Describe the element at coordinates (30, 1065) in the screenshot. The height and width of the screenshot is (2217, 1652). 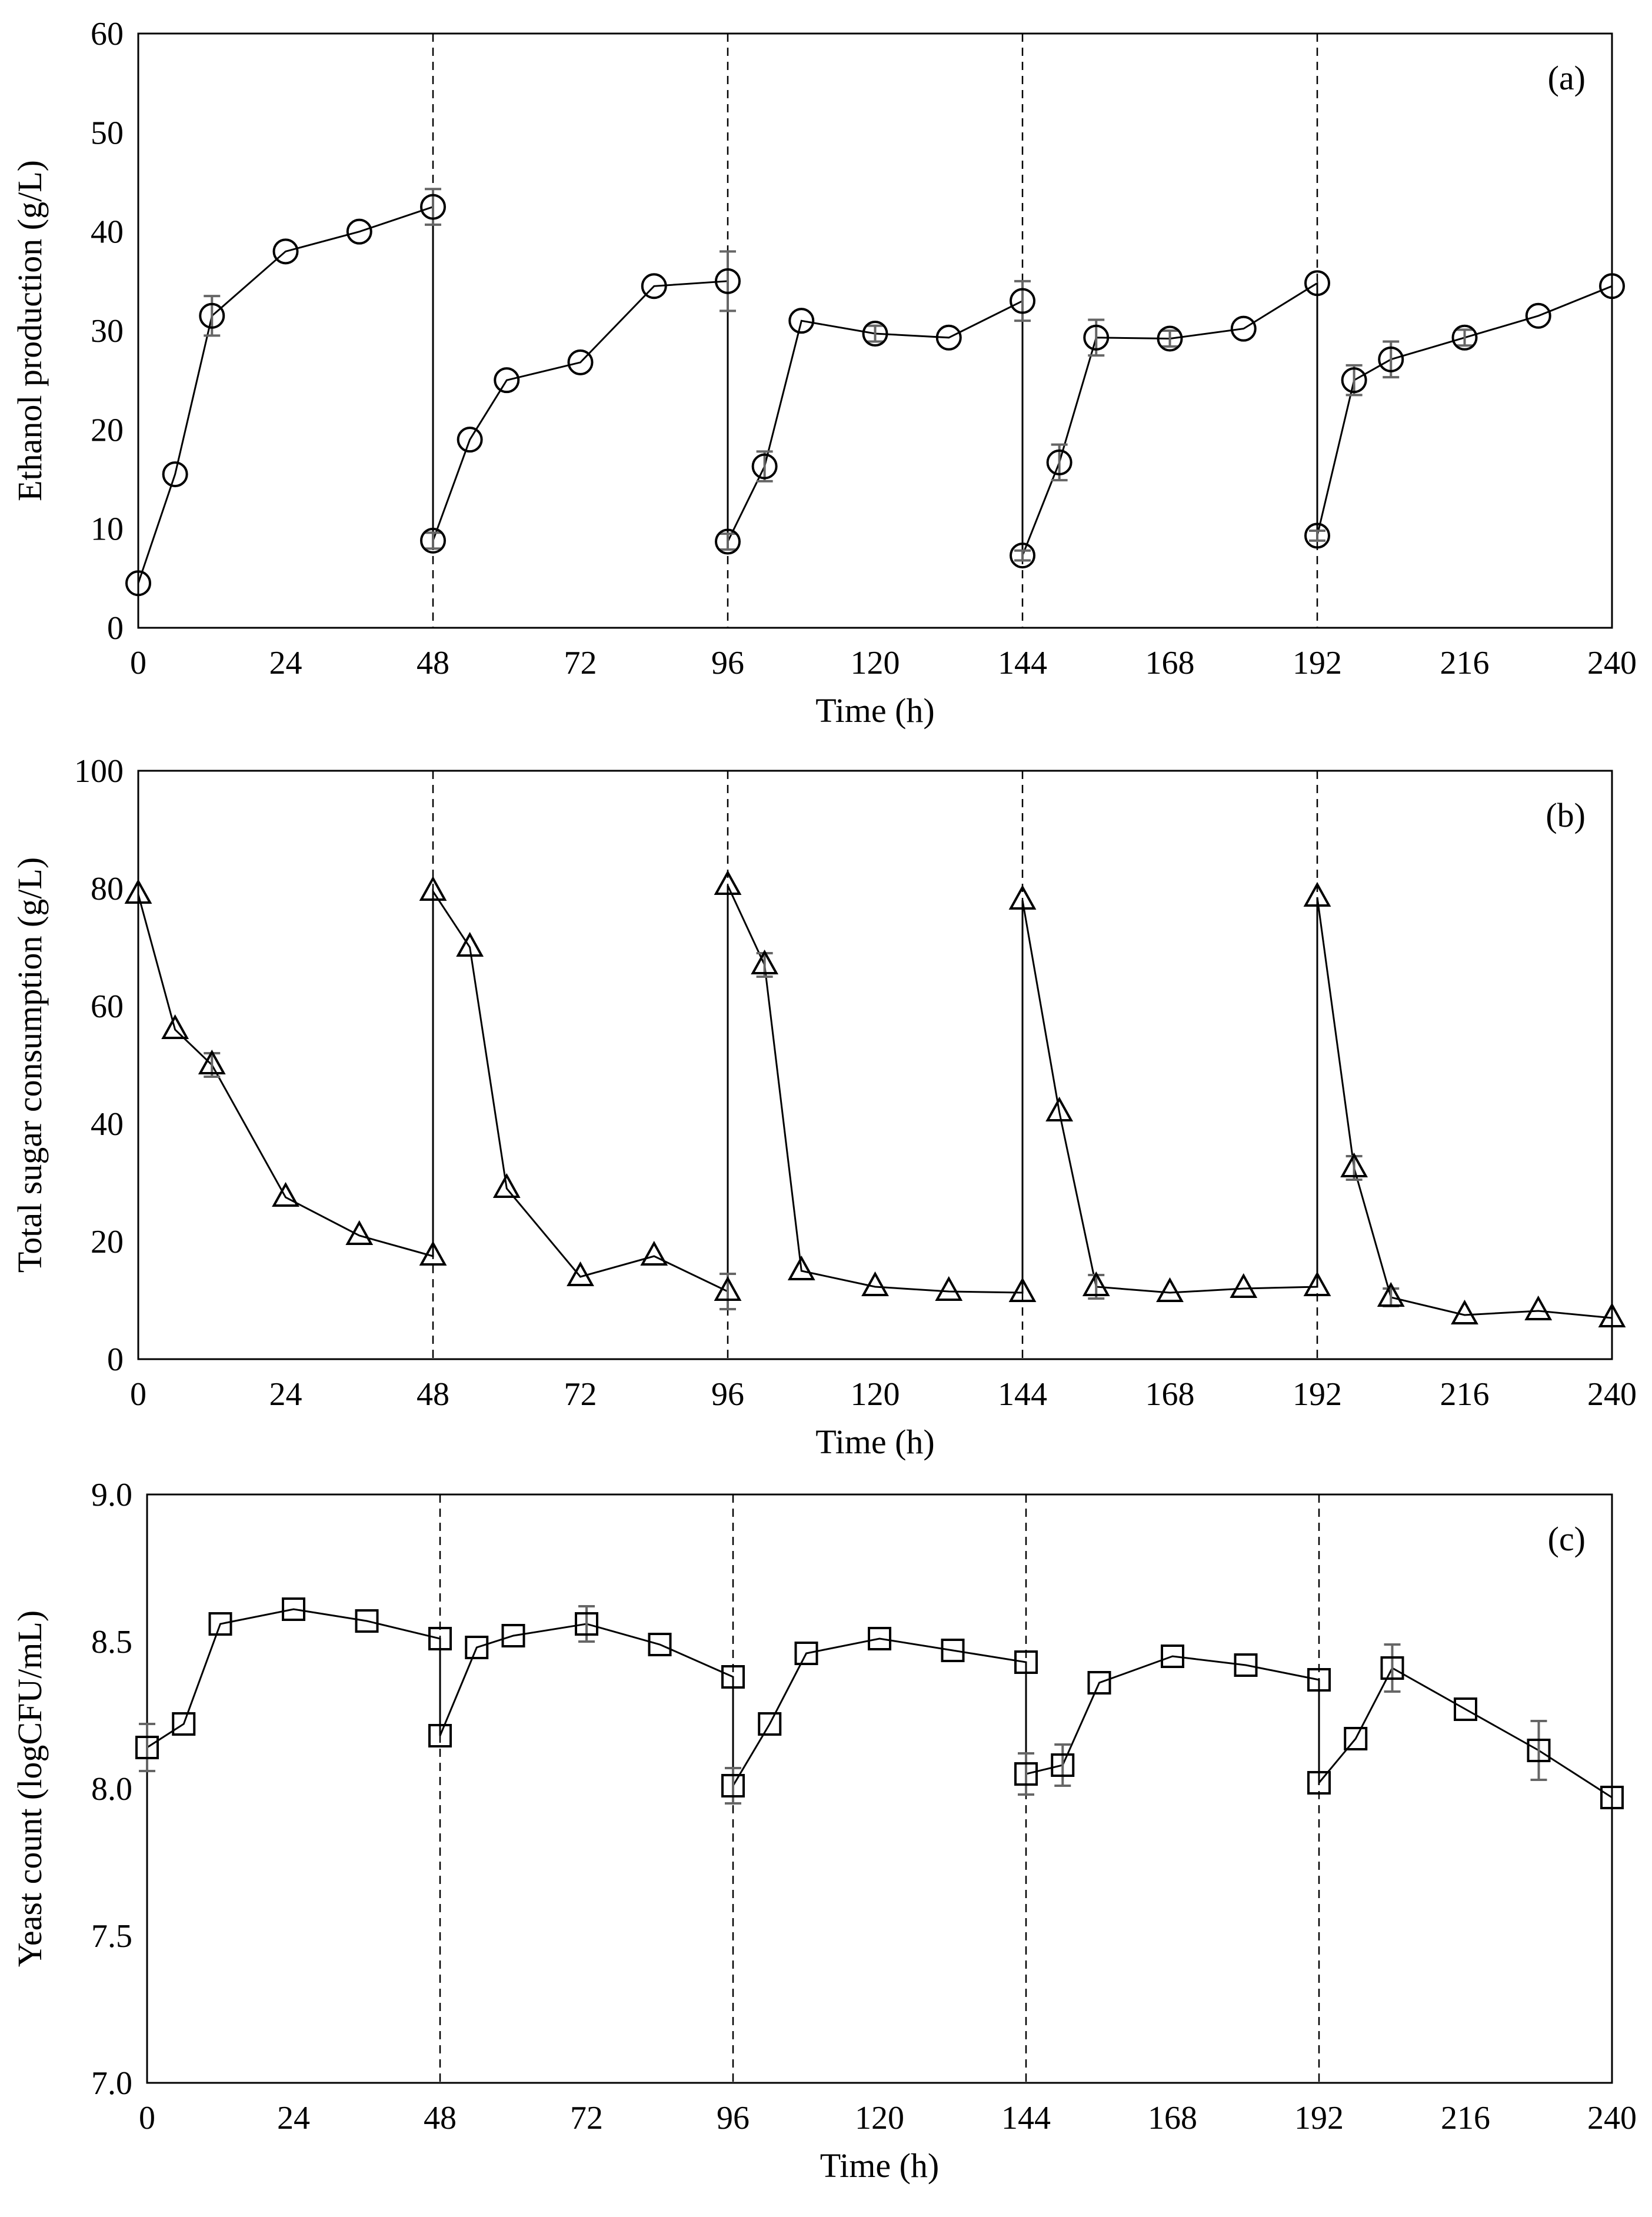
I see `y-axis-title: Total sugar consumption (g/L)` at that location.